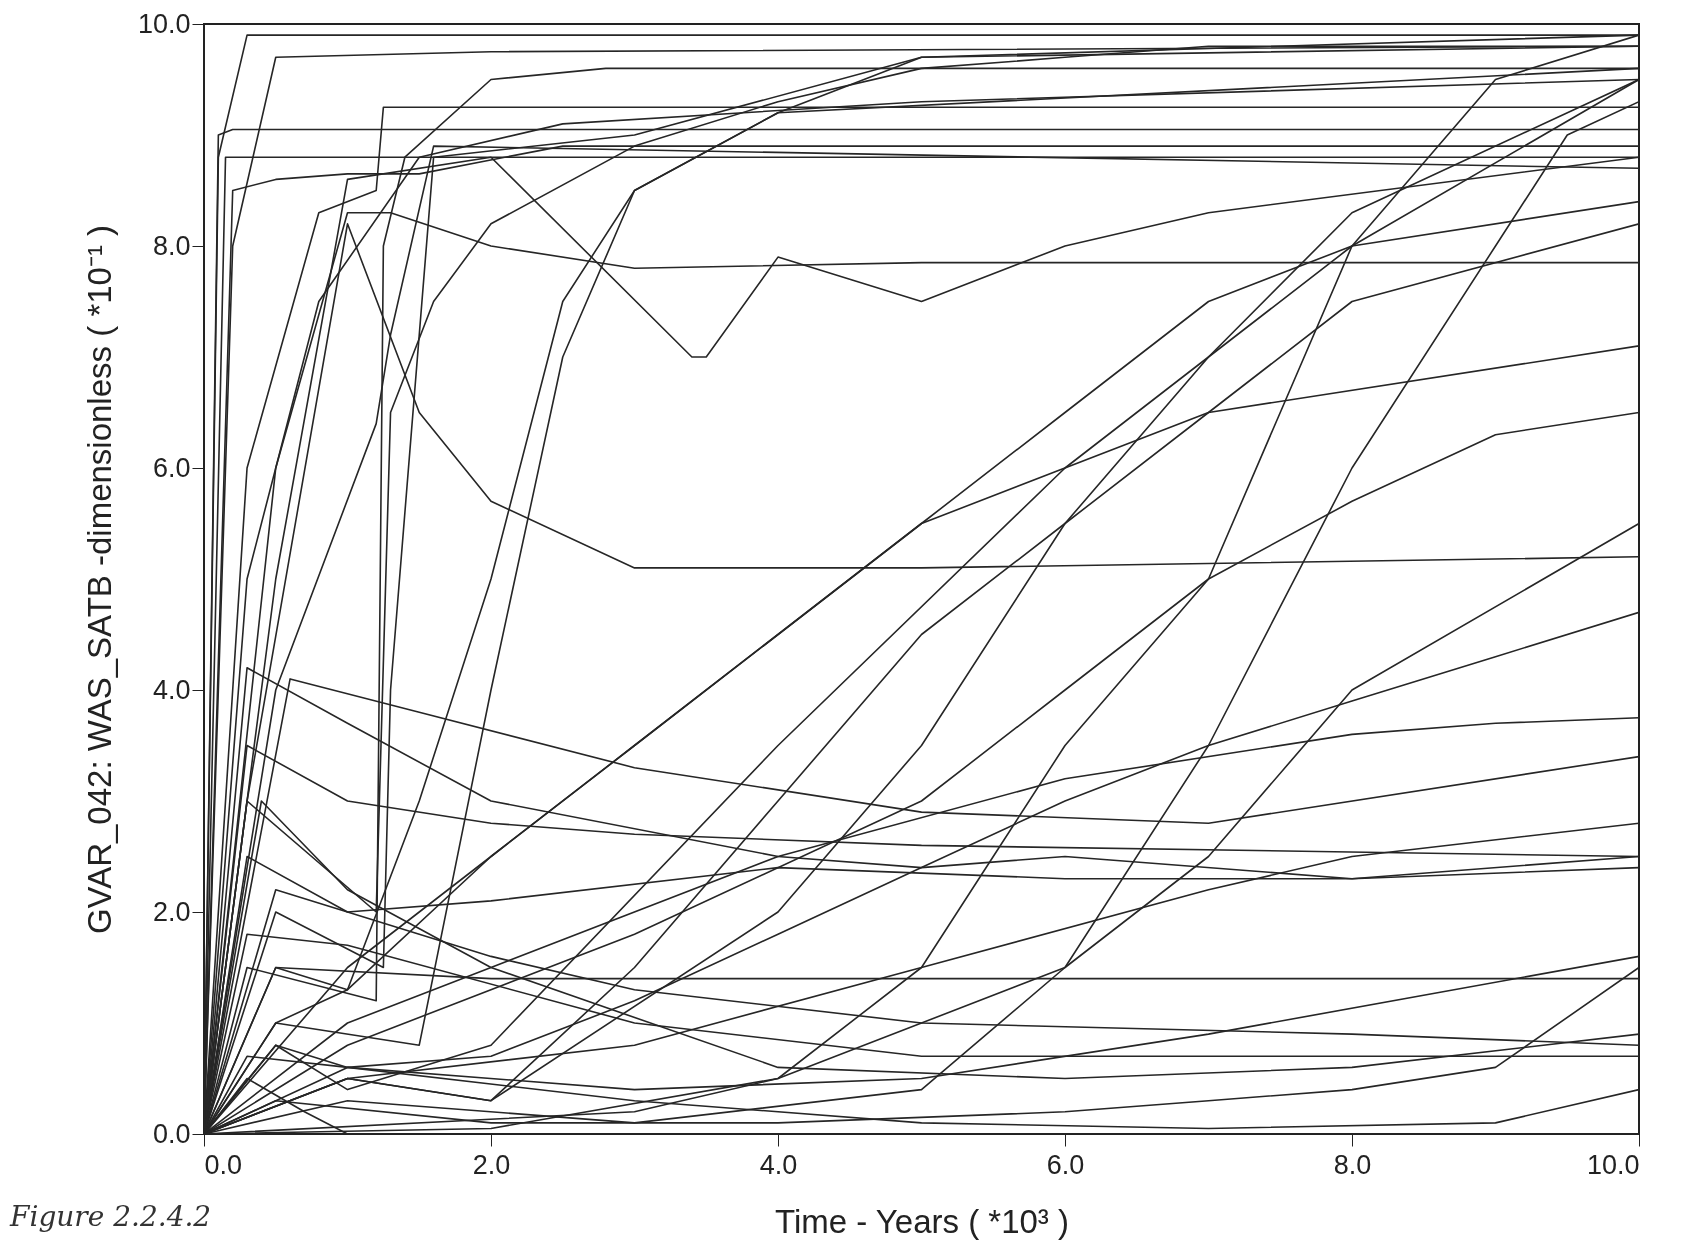 The image size is (1685, 1258). What do you see at coordinates (99, 579) in the screenshot?
I see `y-axis-title: GVAR_042: WAS_SATB -dimensionless ( *10⁻¹ )` at bounding box center [99, 579].